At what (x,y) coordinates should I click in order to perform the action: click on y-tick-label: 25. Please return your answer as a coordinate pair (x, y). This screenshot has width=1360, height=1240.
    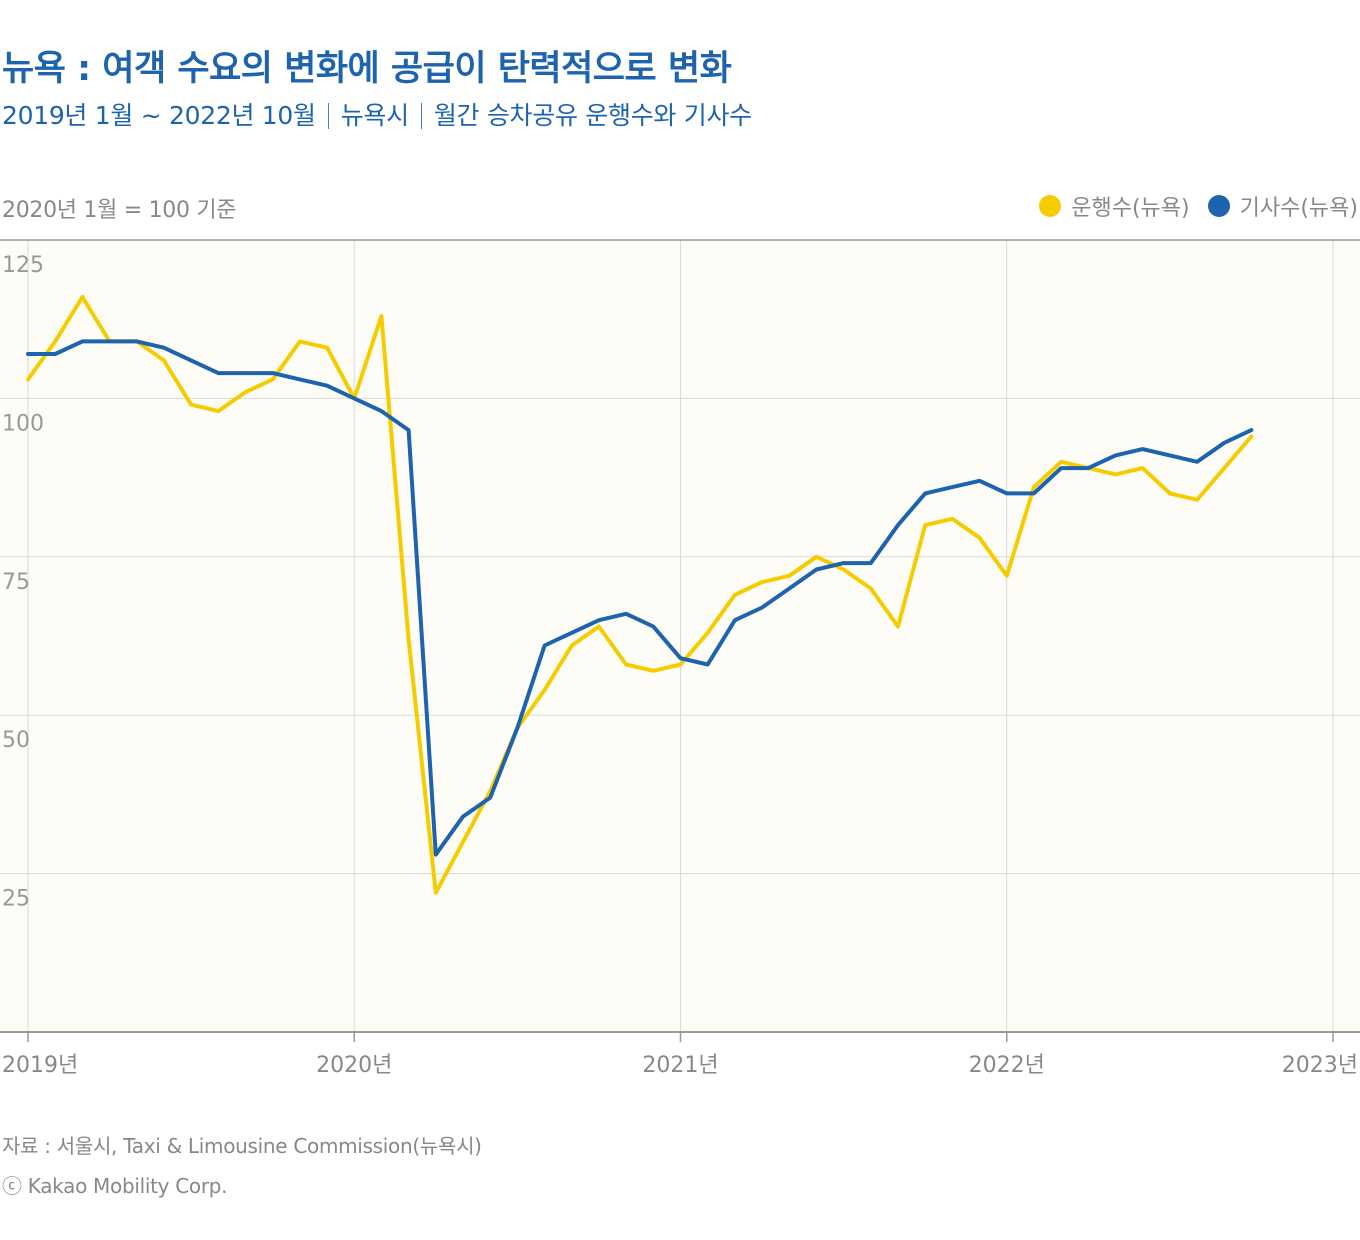
    Looking at the image, I should click on (16, 899).